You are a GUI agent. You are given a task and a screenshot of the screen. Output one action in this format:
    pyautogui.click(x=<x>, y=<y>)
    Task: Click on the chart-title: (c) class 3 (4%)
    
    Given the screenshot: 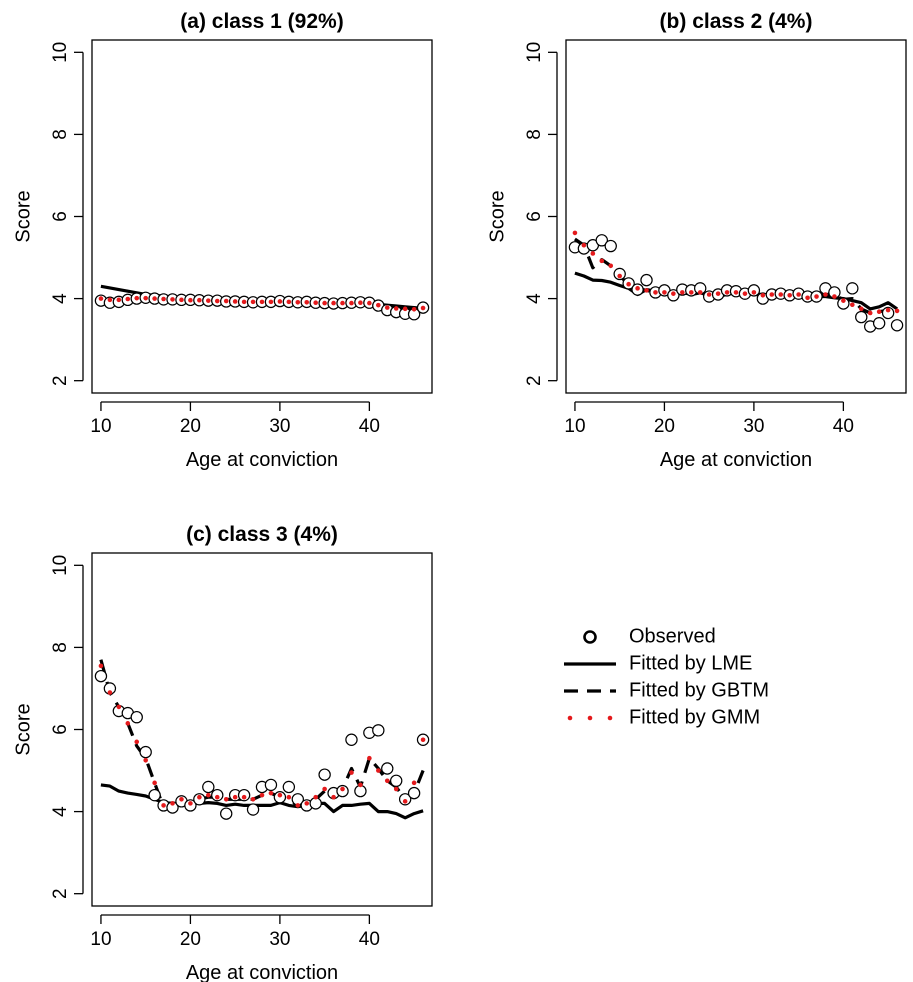 What is the action you would take?
    pyautogui.click(x=262, y=534)
    